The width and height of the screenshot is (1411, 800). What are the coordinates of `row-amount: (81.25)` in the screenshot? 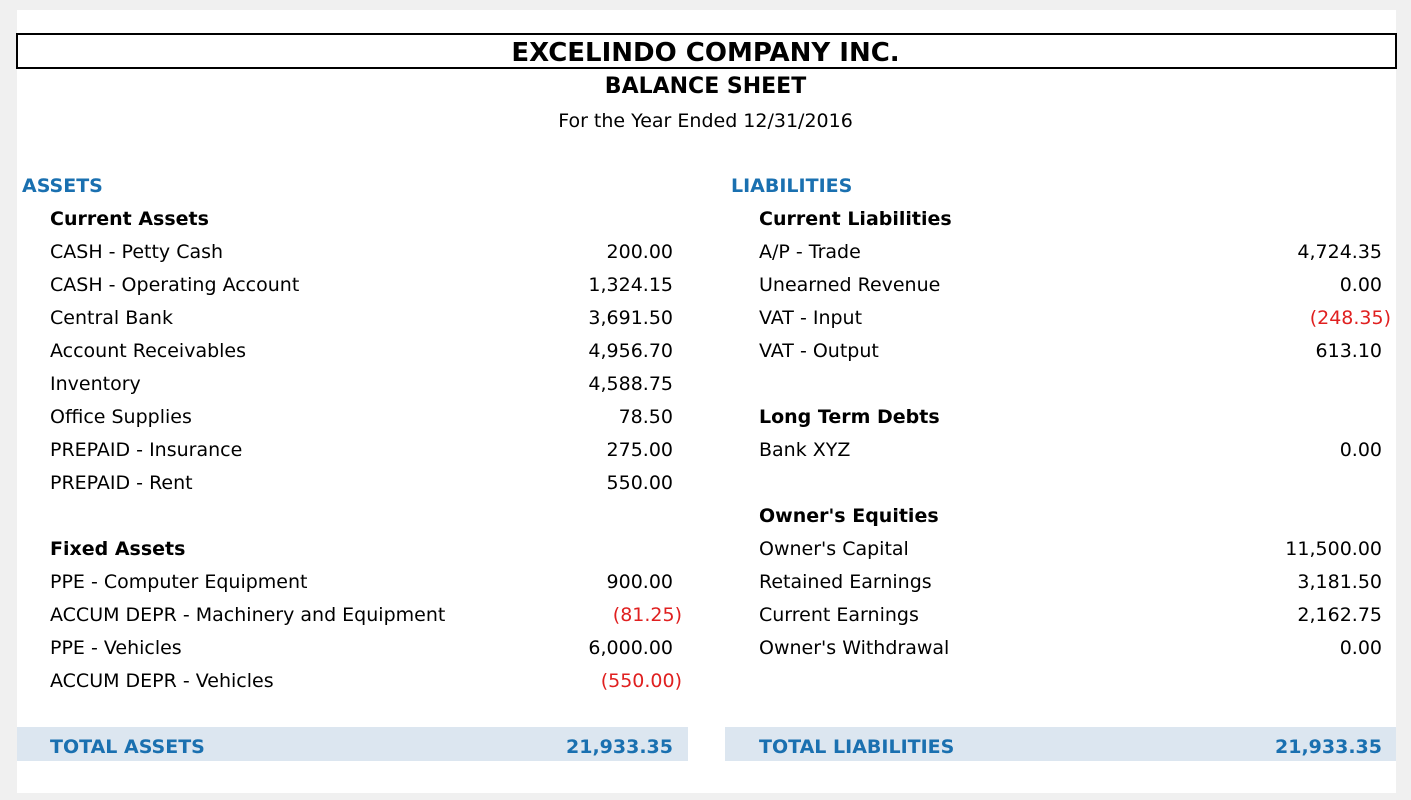 It's located at (647, 615).